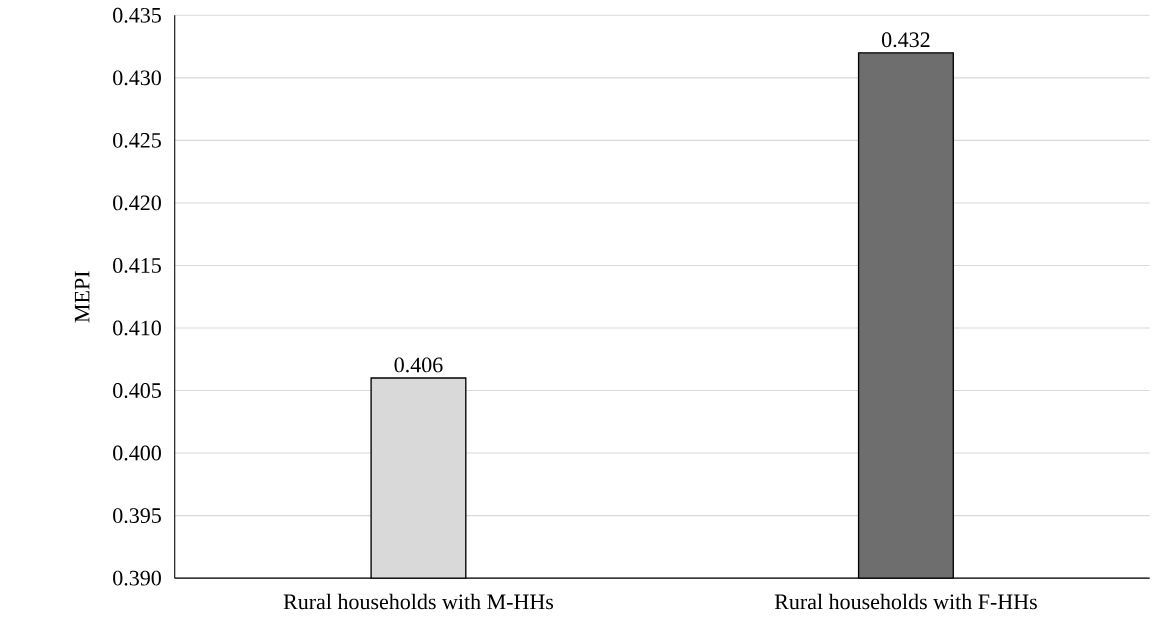  What do you see at coordinates (905, 601) in the screenshot?
I see `x-tick-label: Rural households with F-HHs` at bounding box center [905, 601].